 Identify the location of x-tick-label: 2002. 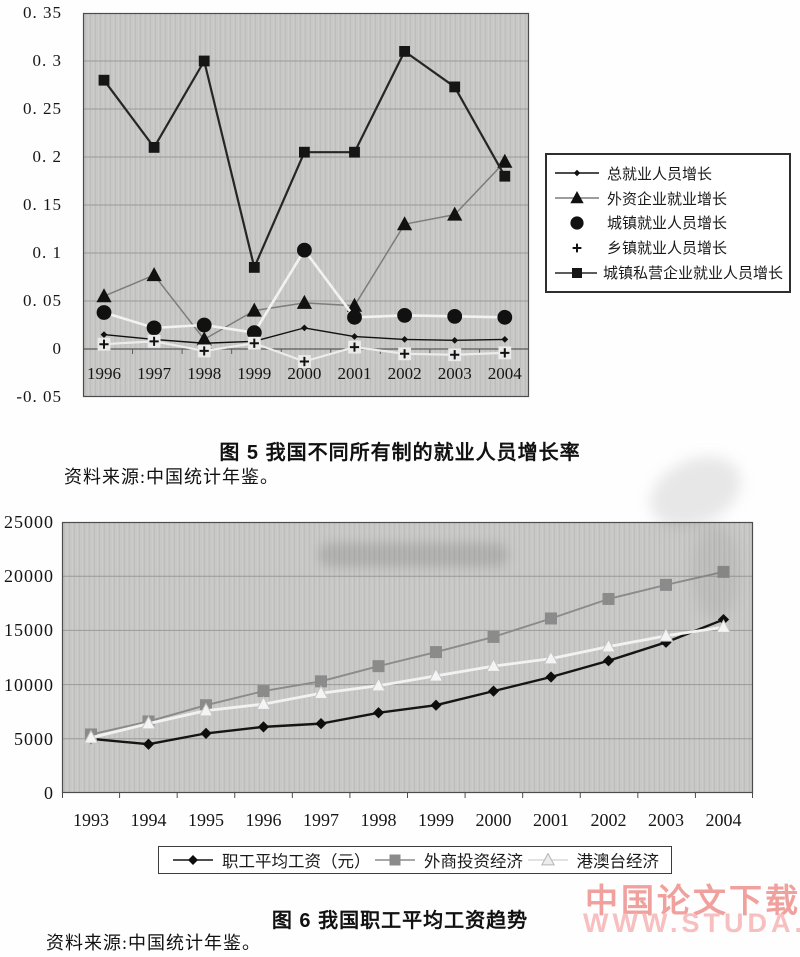
(609, 820).